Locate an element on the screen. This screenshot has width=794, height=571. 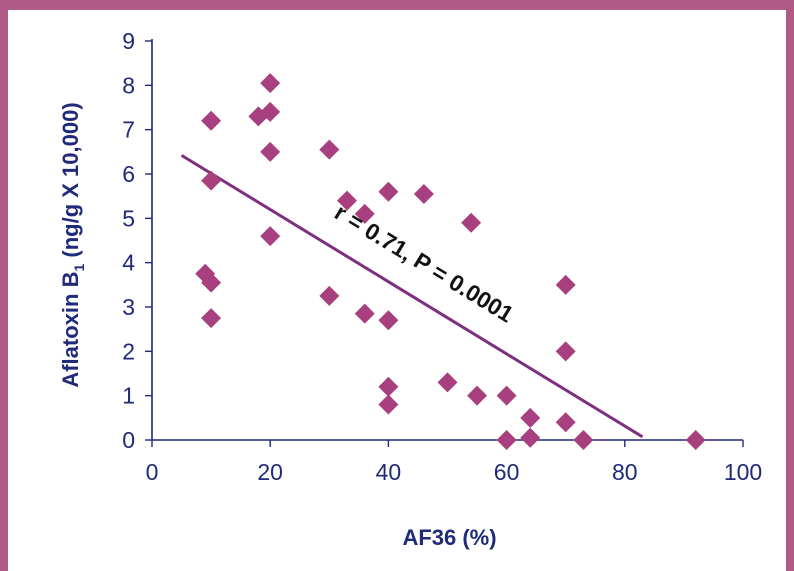
y-tick-label: 7 is located at coordinates (128, 130).